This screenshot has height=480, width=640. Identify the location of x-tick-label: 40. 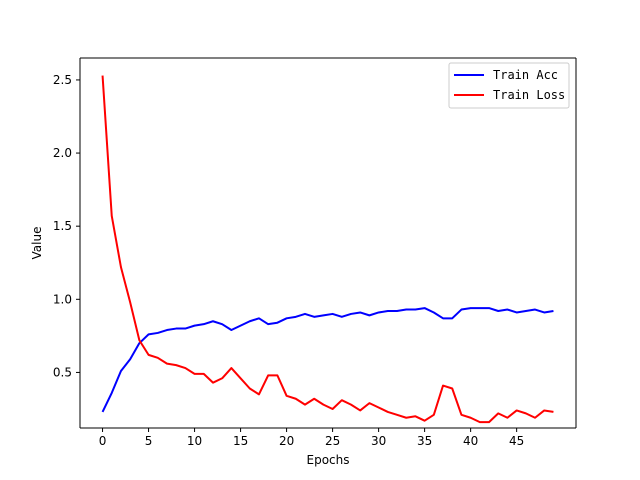
(470, 441).